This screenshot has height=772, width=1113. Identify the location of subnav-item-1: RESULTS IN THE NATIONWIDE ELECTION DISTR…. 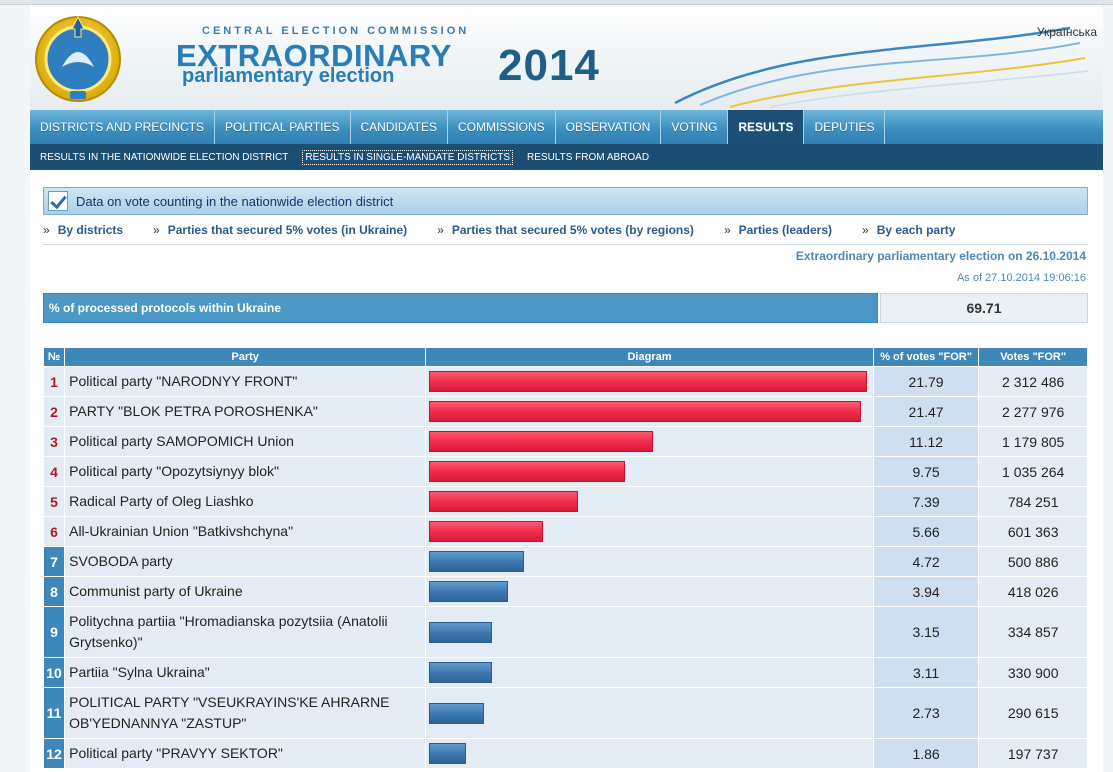
(164, 157).